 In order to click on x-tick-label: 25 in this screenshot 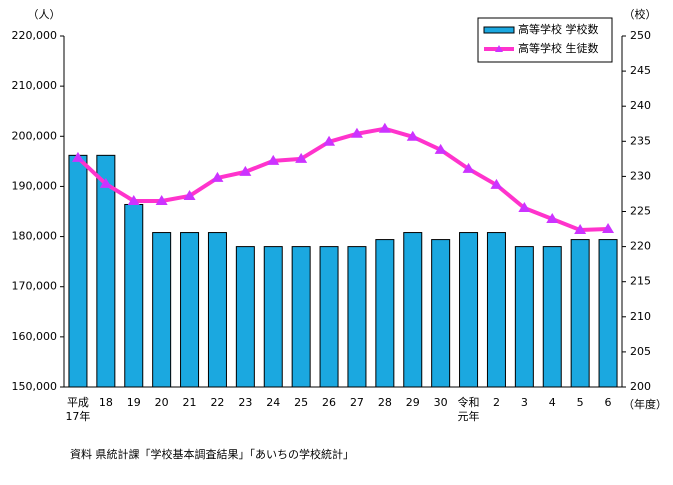, I will do `click(301, 402)`.